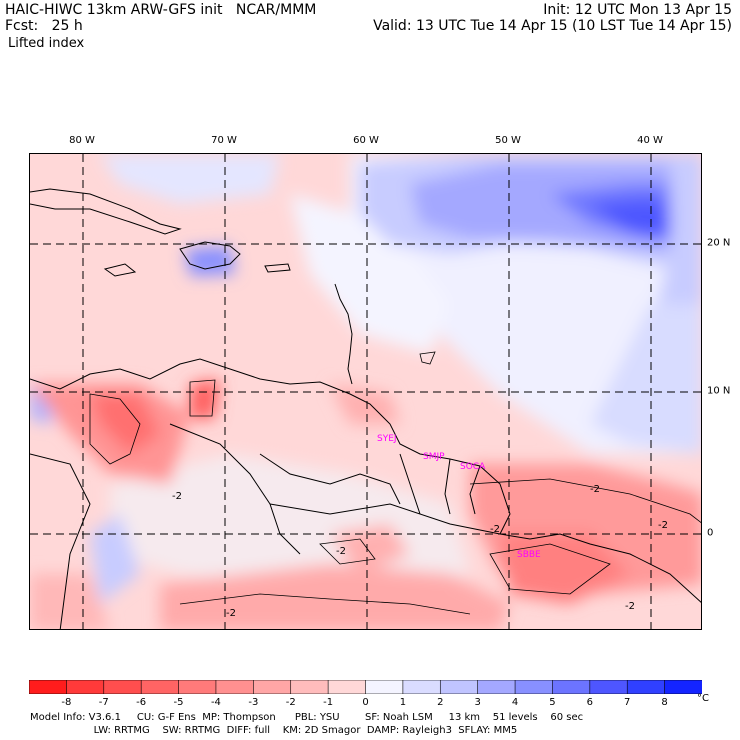 The image size is (740, 740). What do you see at coordinates (508, 140) in the screenshot?
I see `lon-label-50w: 50 W` at bounding box center [508, 140].